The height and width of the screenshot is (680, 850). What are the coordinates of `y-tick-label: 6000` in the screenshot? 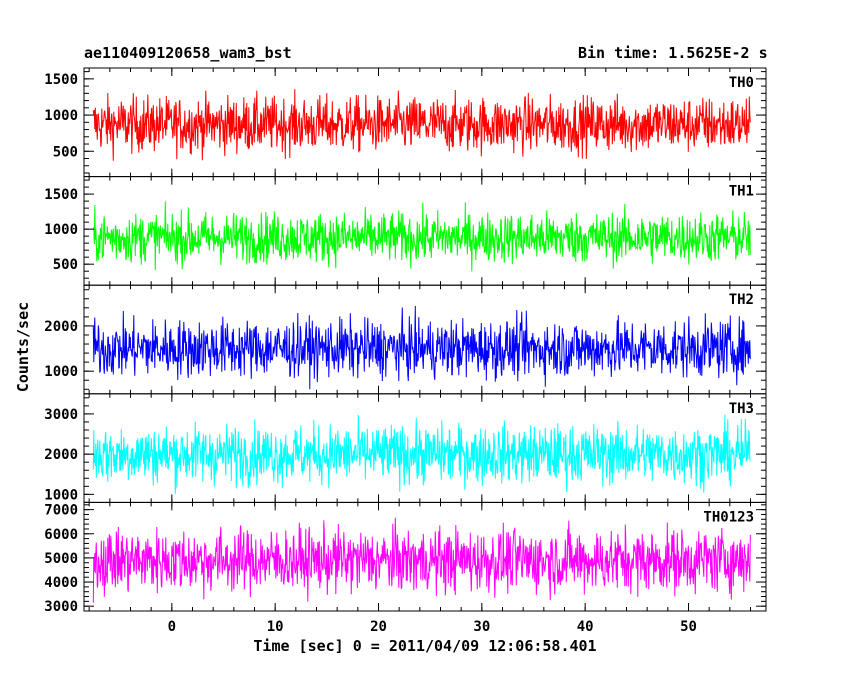 It's located at (61, 535).